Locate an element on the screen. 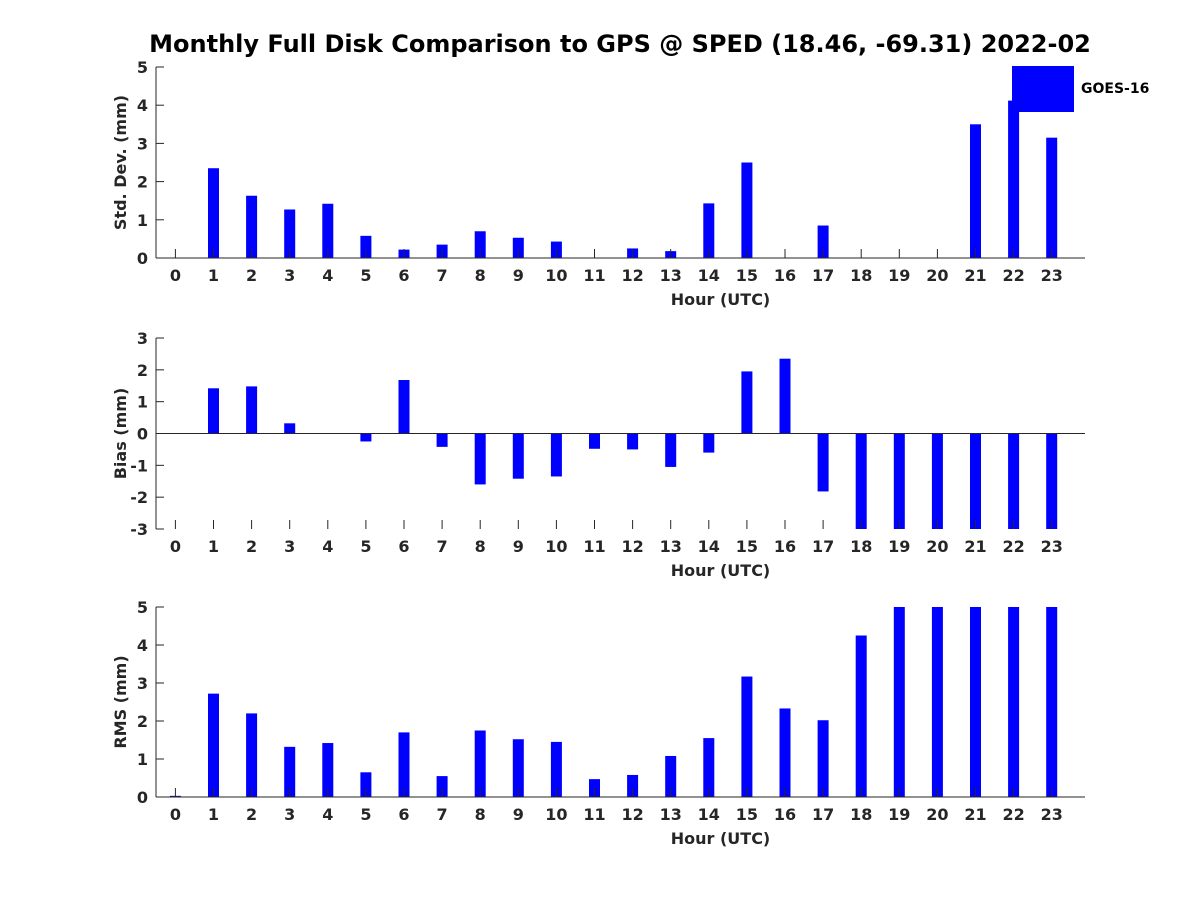  y-tick-label: -1 is located at coordinates (139, 465).